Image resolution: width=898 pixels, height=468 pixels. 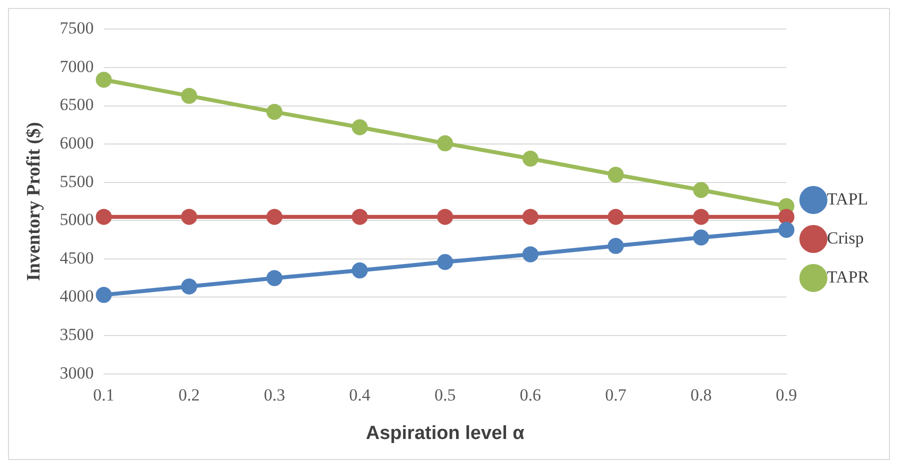 What do you see at coordinates (77, 66) in the screenshot?
I see `y-tick-label: 7000` at bounding box center [77, 66].